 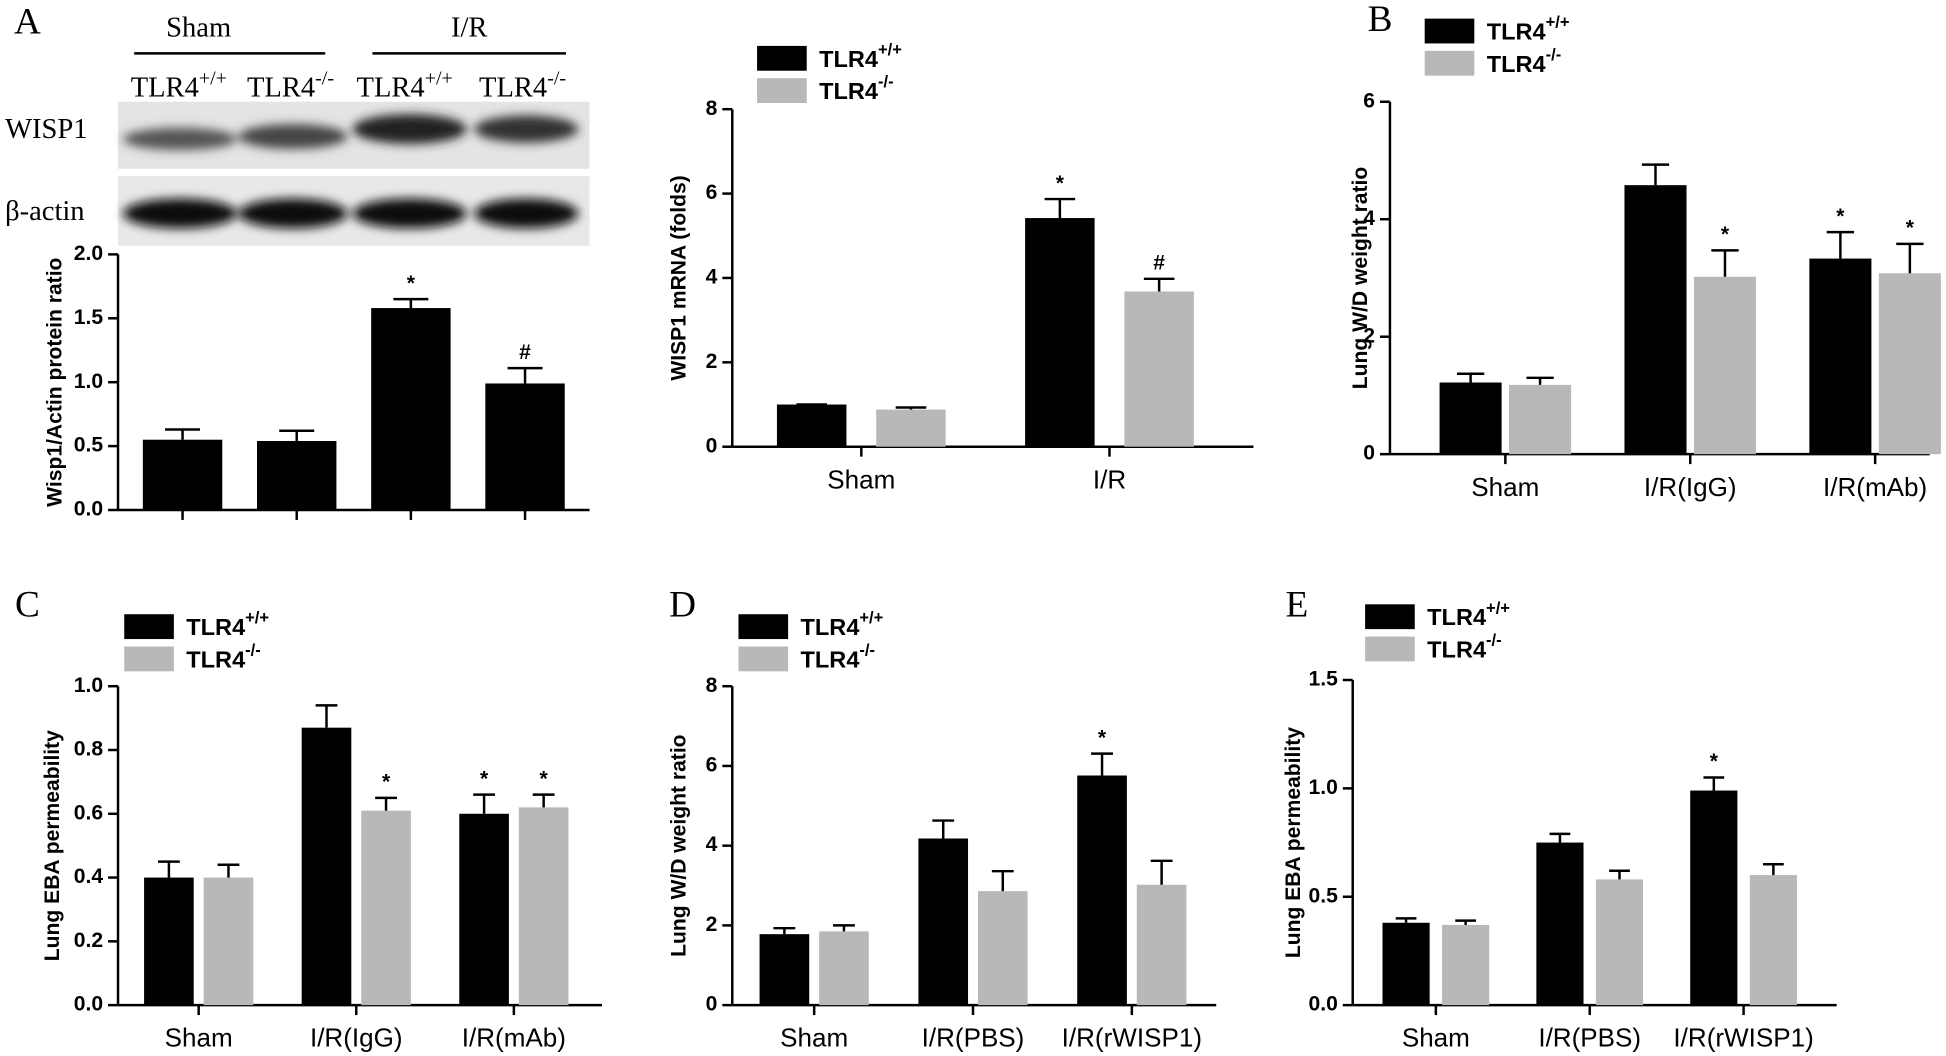 What do you see at coordinates (679, 845) in the screenshot?
I see `y-axis-label: Lung W/D weight ratio` at bounding box center [679, 845].